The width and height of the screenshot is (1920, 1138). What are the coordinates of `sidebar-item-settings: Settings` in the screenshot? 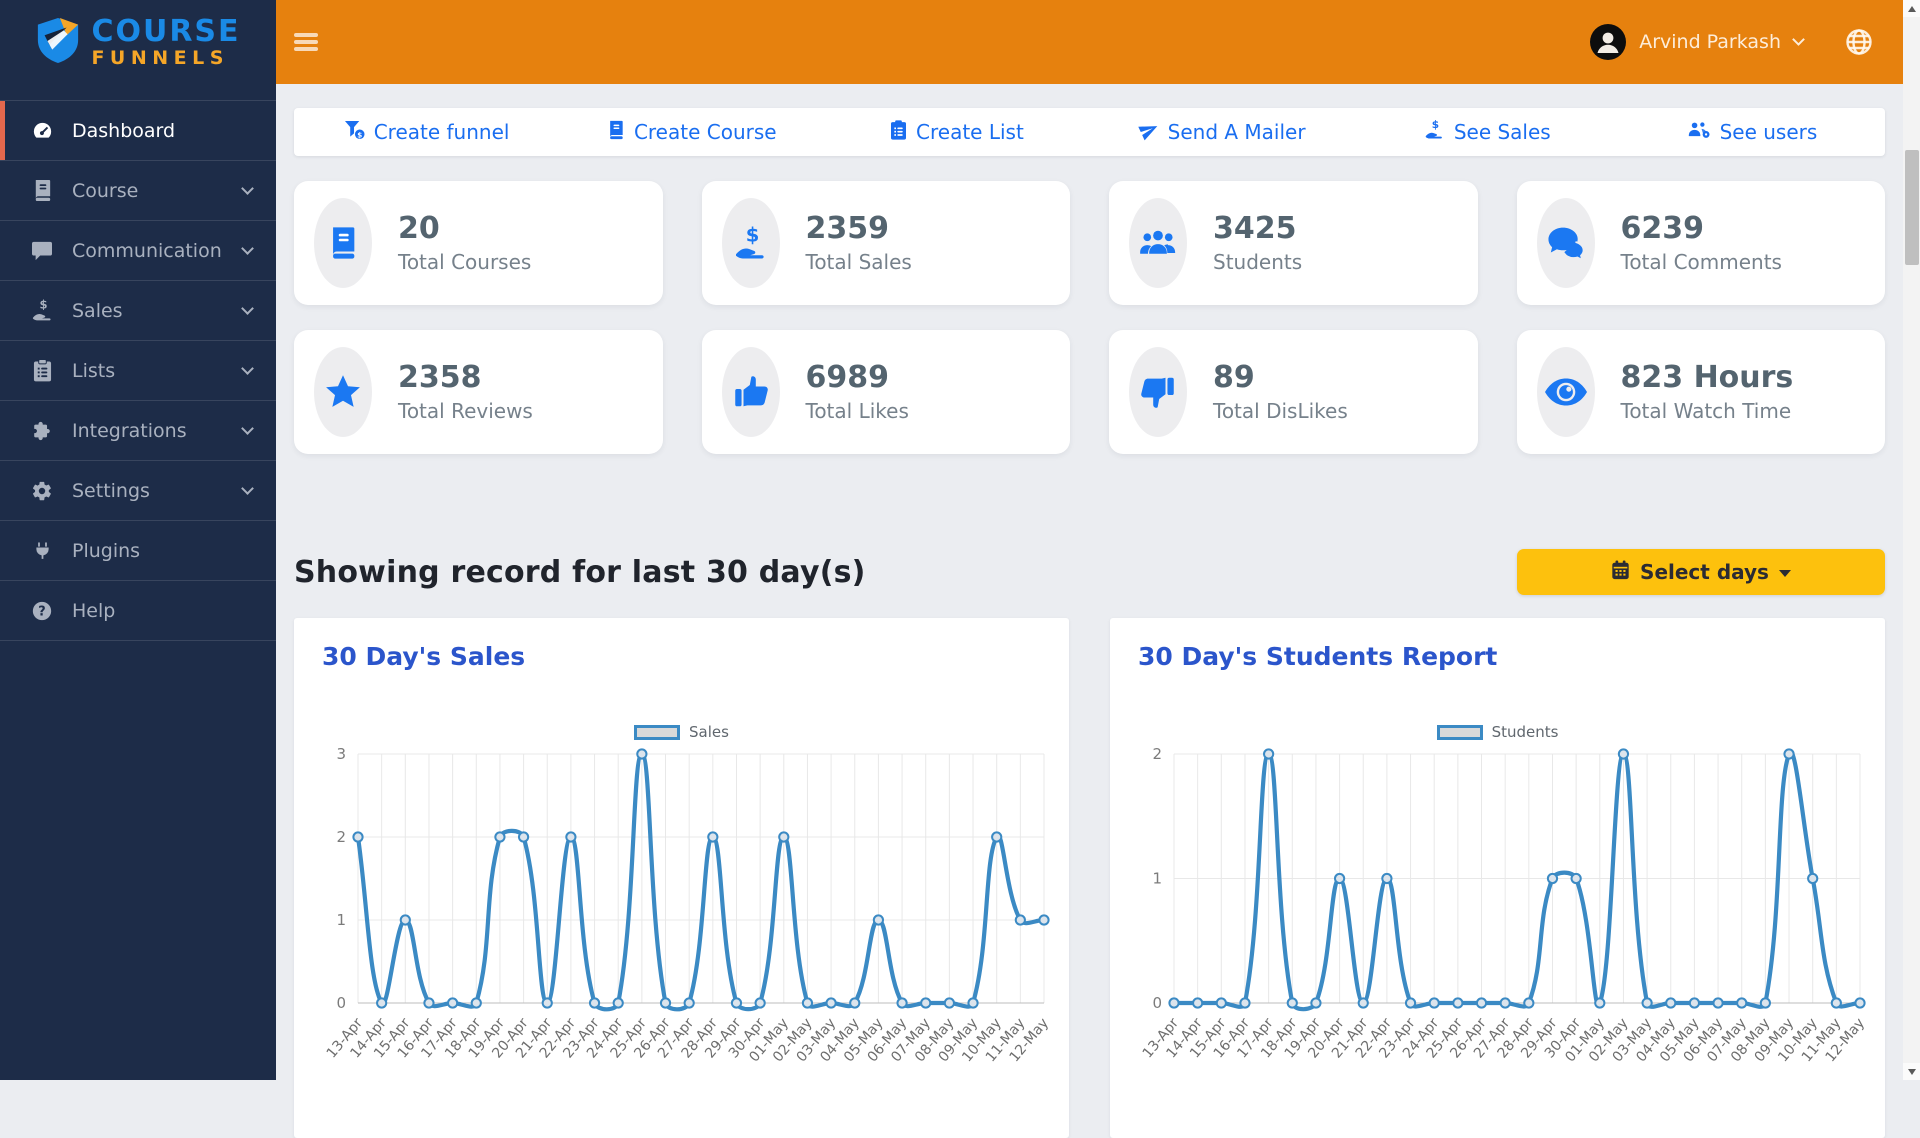 It's located at (138, 491).